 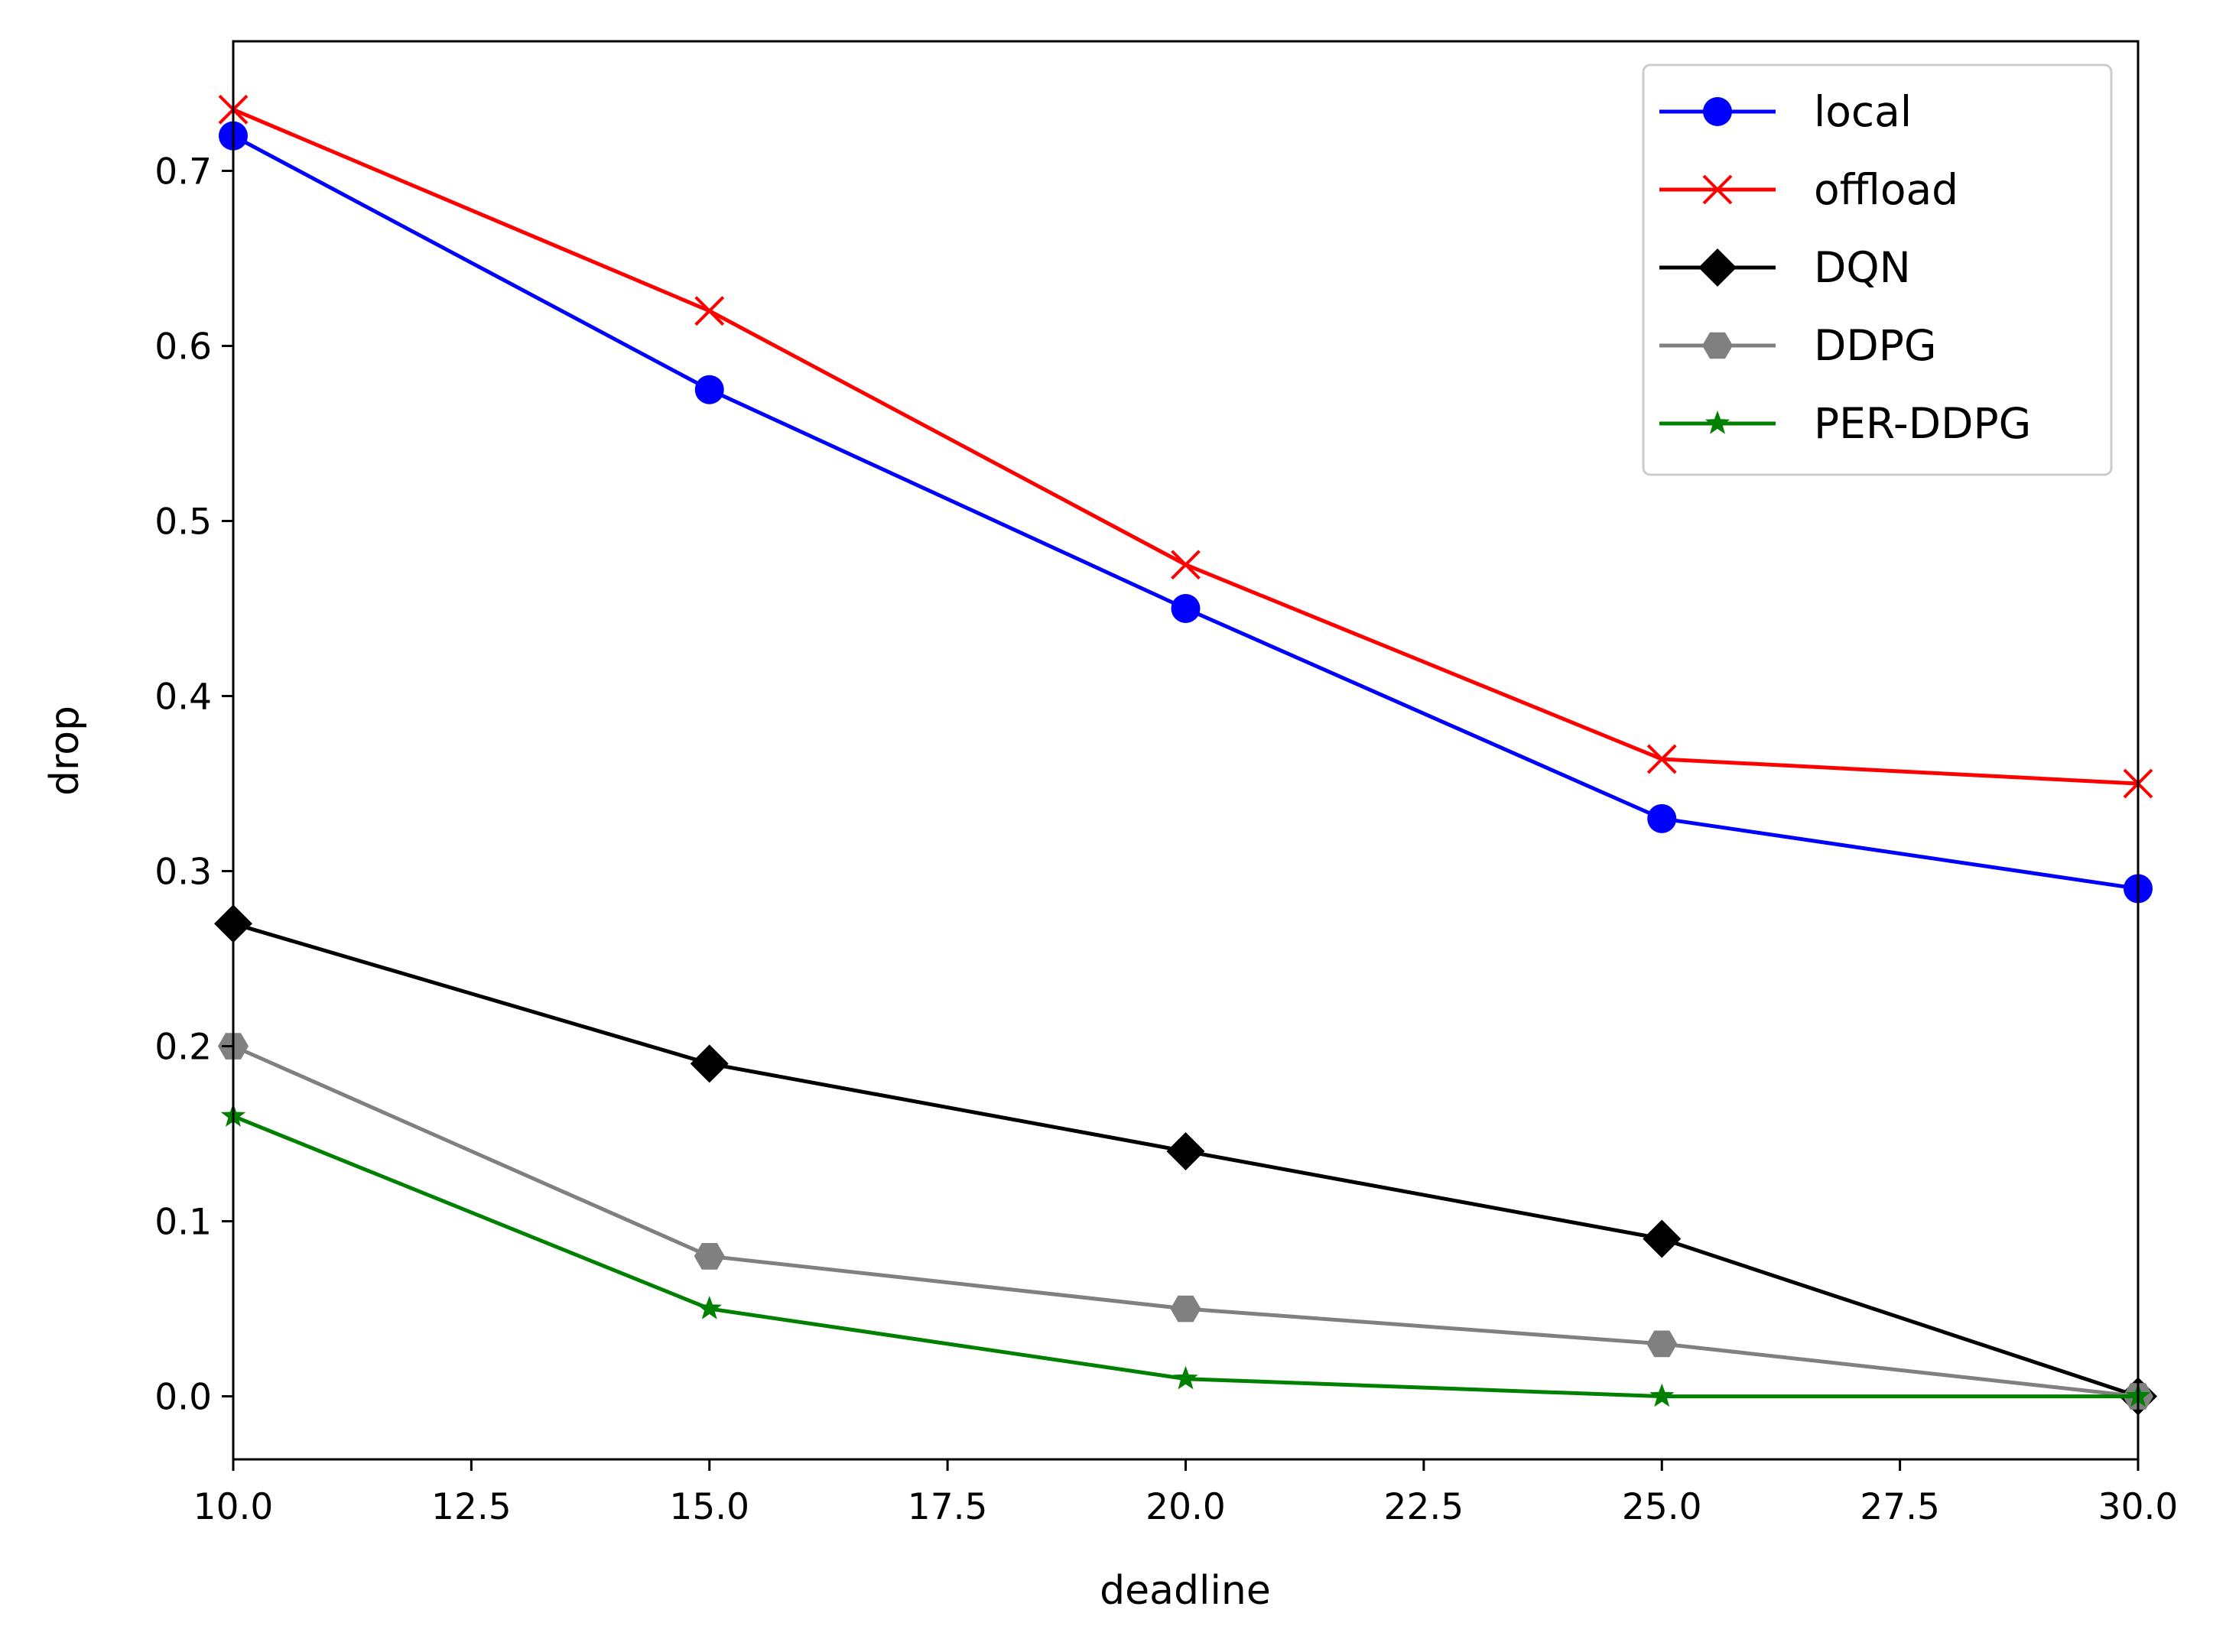 What do you see at coordinates (709, 1507) in the screenshot?
I see `x-tick-label: 15.0` at bounding box center [709, 1507].